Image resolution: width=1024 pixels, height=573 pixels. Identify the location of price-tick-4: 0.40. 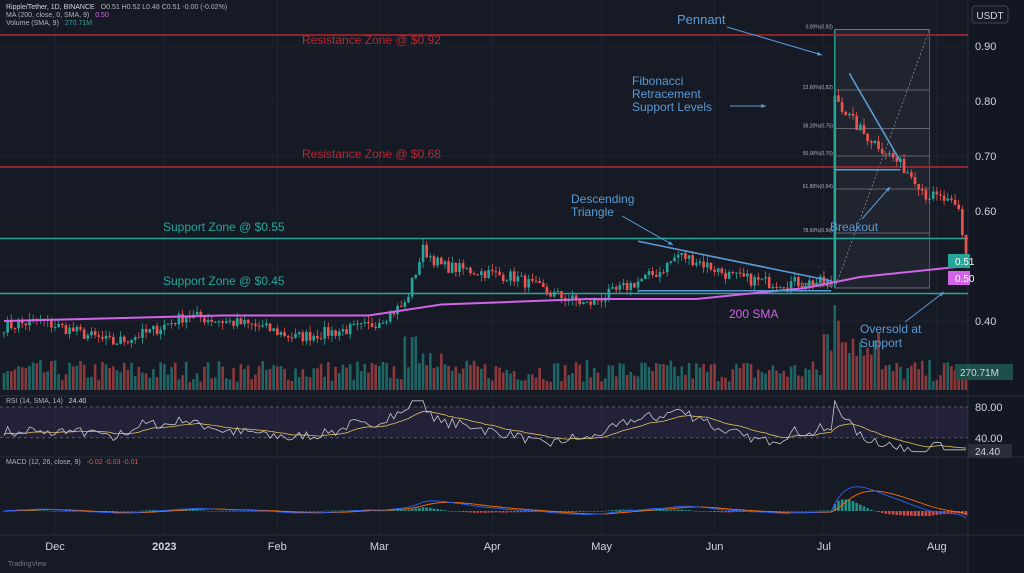
(985, 322).